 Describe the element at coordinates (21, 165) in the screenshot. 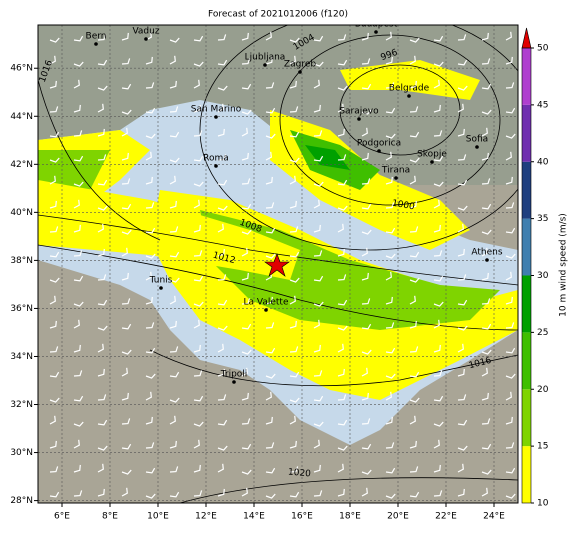

I see `lat-tick-label: 42°N` at that location.